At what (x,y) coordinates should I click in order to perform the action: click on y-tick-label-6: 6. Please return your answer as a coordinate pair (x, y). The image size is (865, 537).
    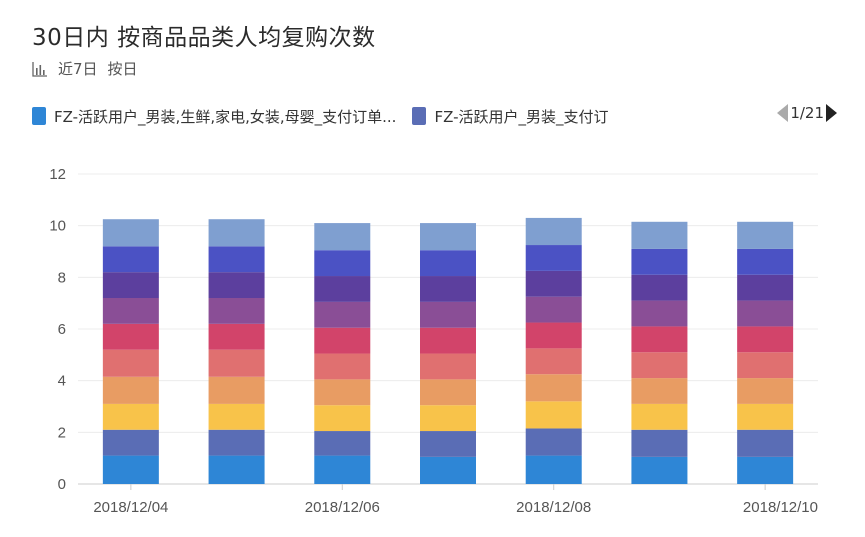
    Looking at the image, I should click on (62, 329).